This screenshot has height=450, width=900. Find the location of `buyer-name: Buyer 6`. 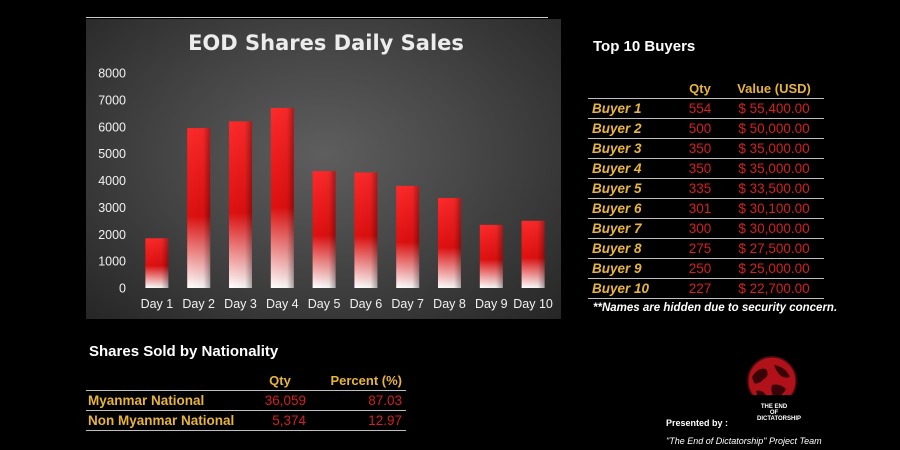

buyer-name: Buyer 6 is located at coordinates (632, 208).